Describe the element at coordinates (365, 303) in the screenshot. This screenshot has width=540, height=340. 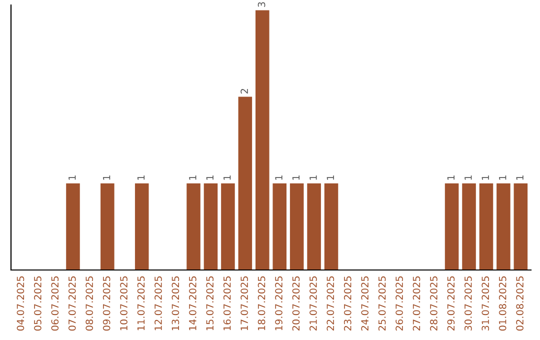
I see `x-tick-label: 24.07.2025` at that location.